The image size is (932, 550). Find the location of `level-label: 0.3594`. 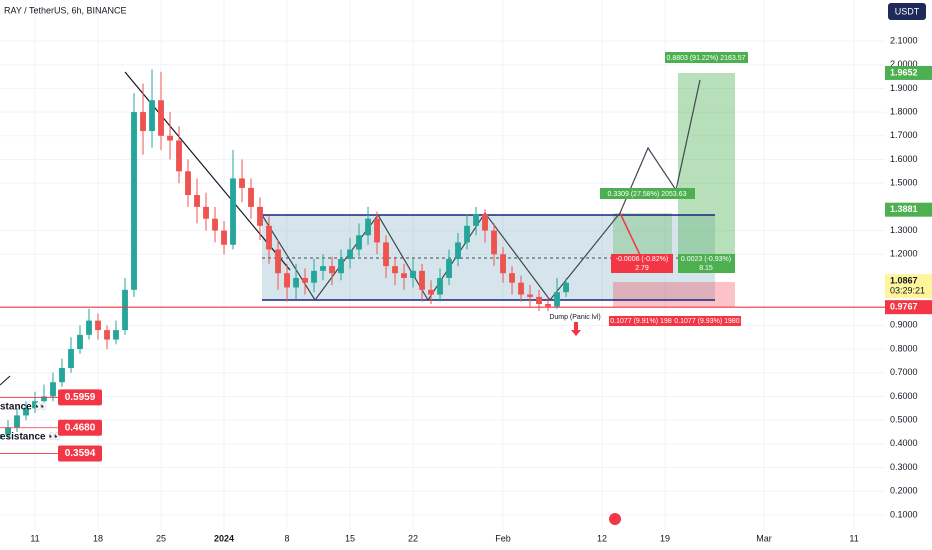

level-label: 0.3594 is located at coordinates (80, 453).